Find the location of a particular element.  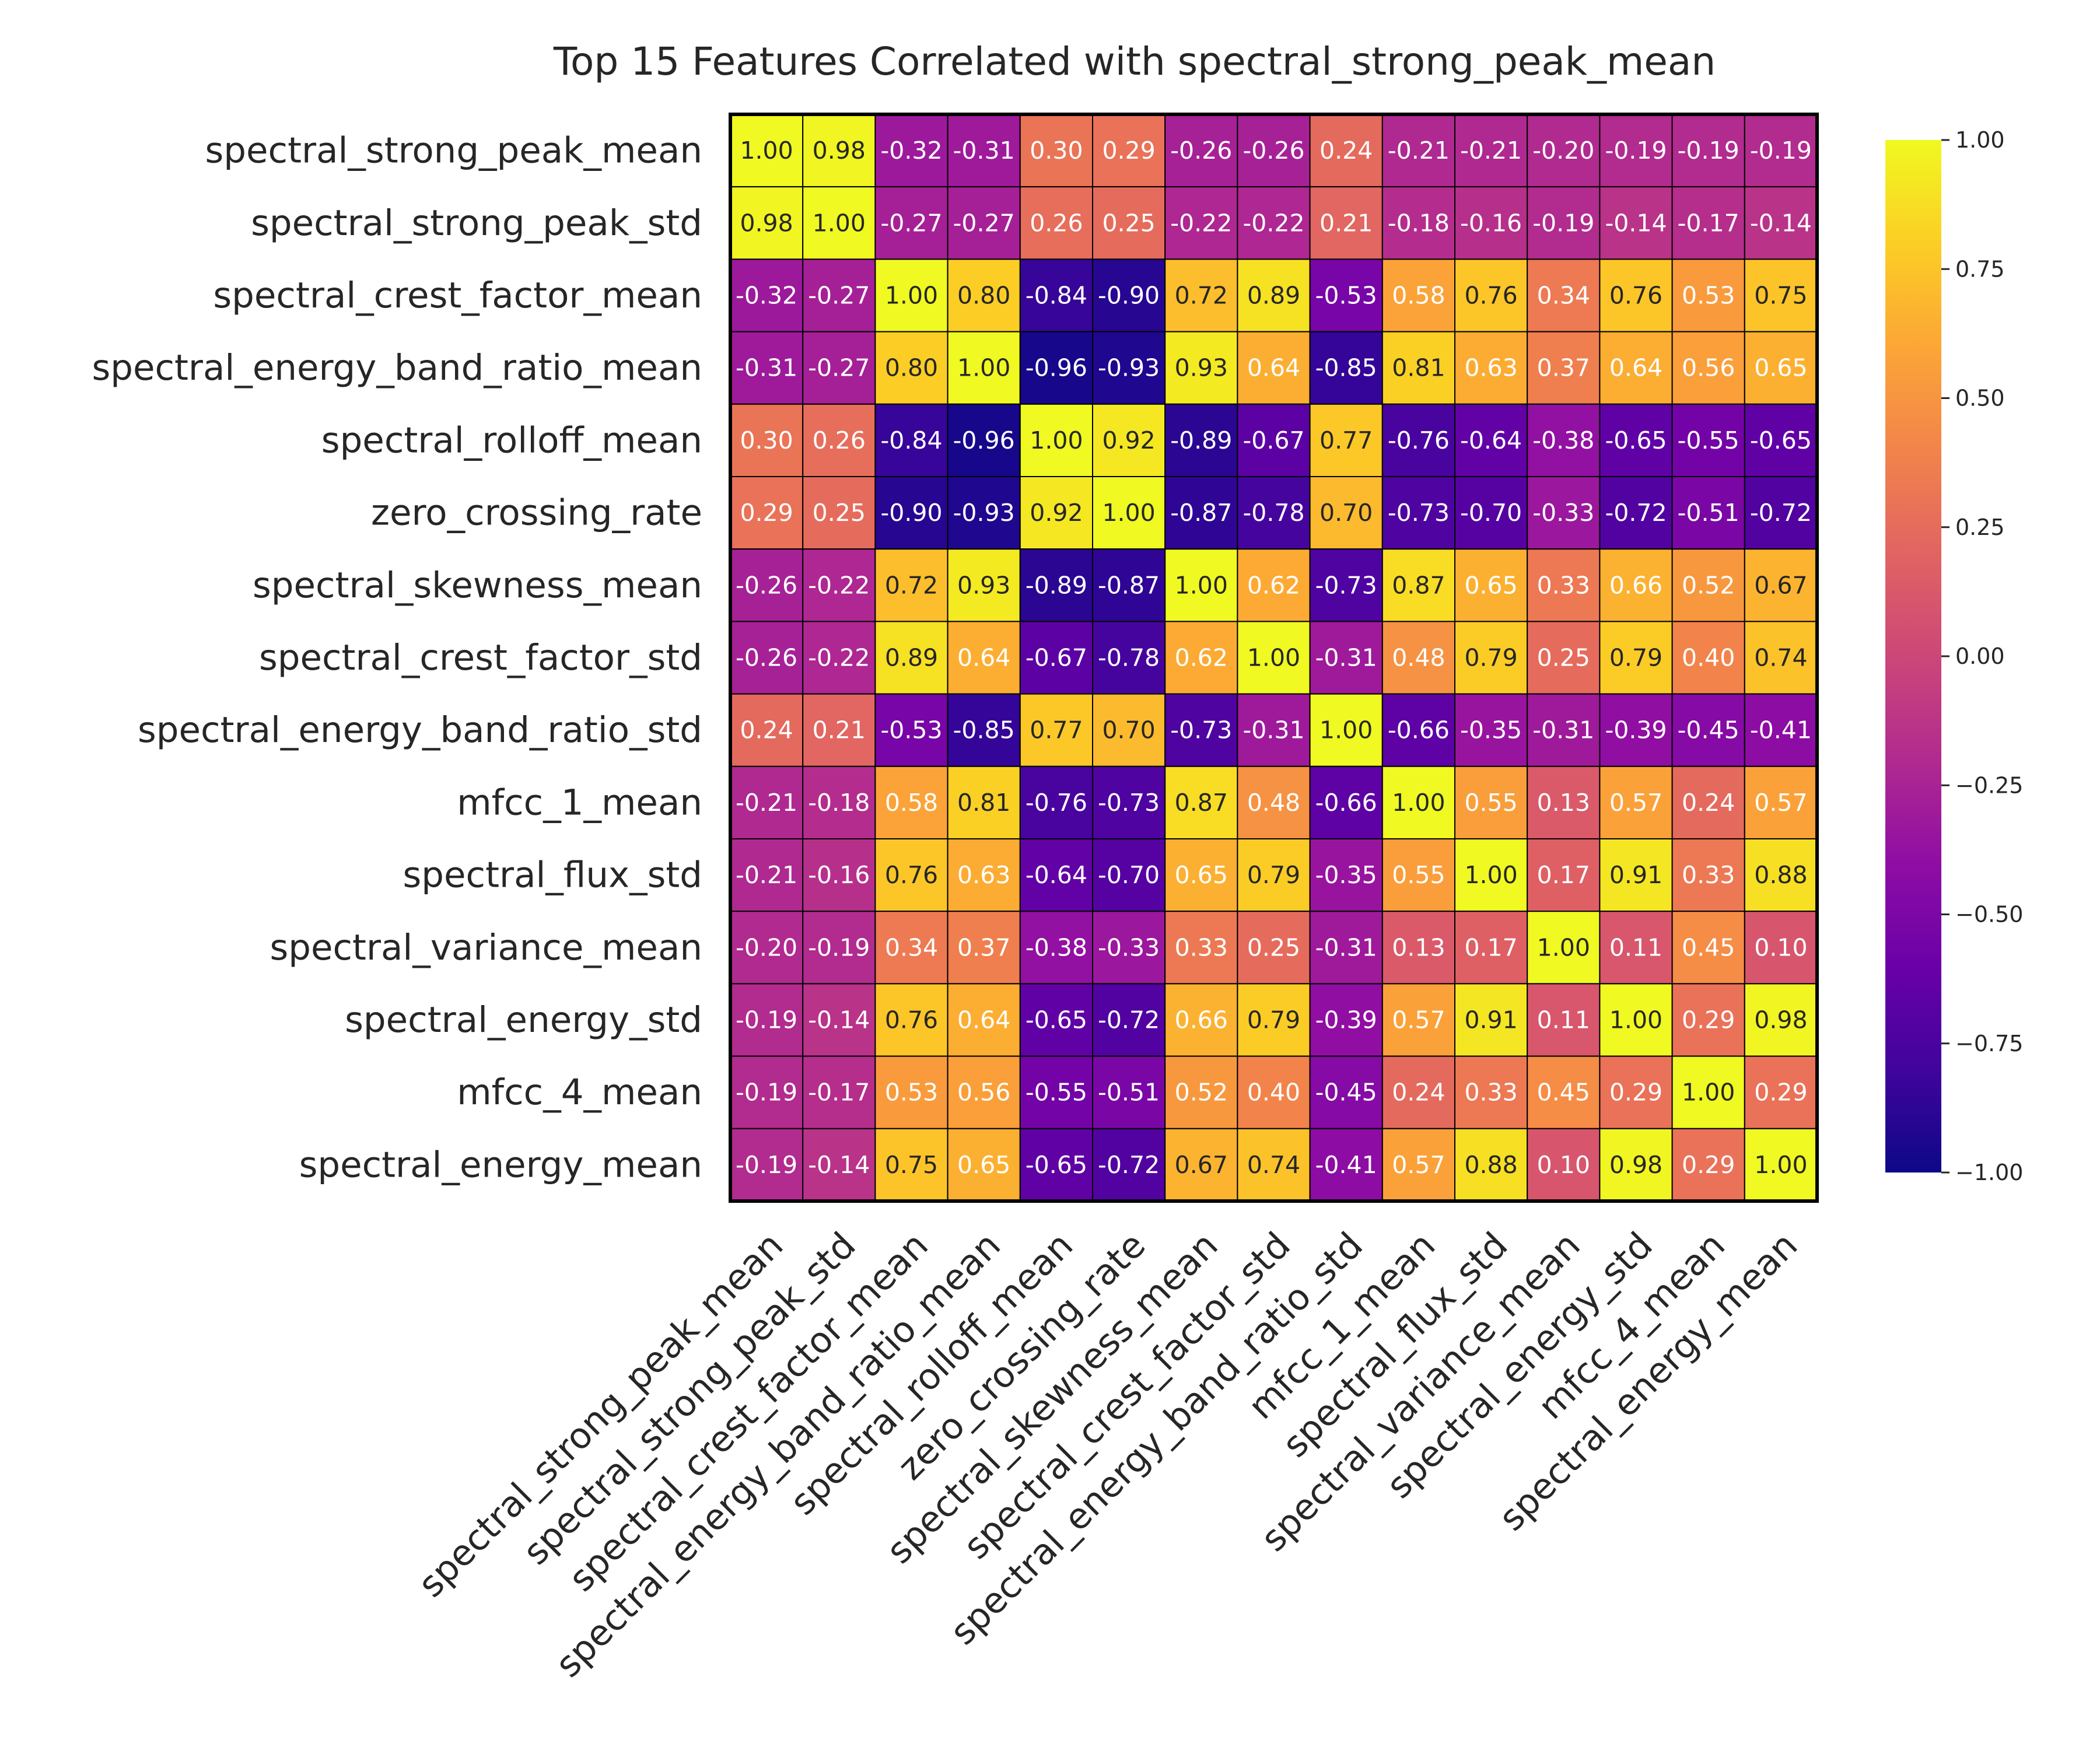

heatmap-cell-label: 0.33 is located at coordinates (1563, 585).